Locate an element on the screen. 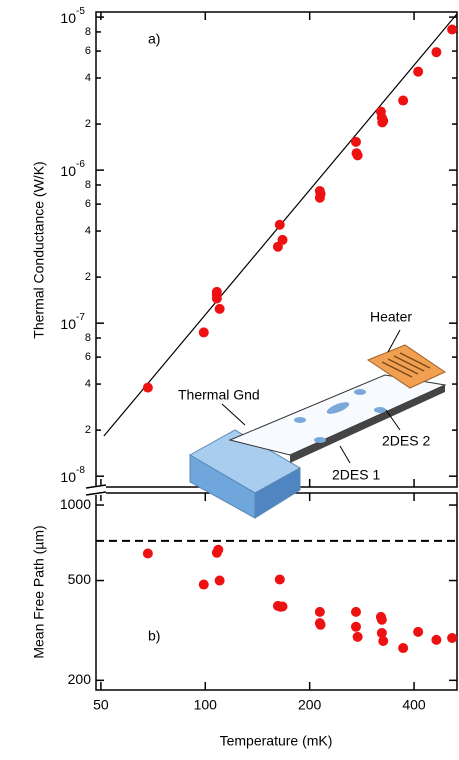 This screenshot has width=459, height=760. inset-label: 2DES 1 is located at coordinates (356, 475).